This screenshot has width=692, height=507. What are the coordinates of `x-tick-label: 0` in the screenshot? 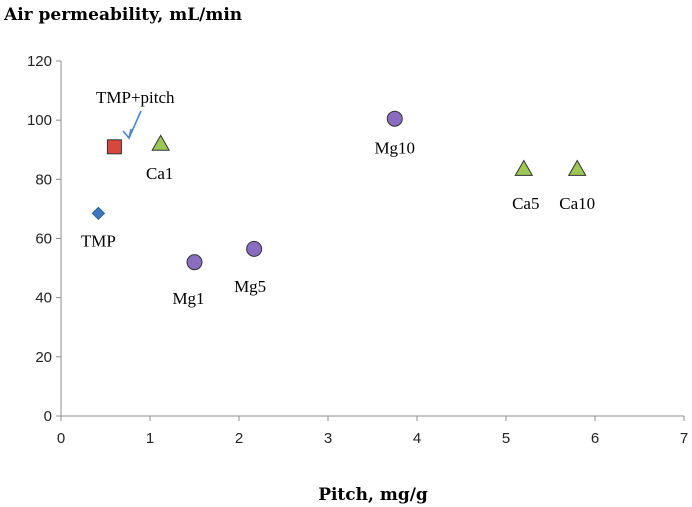 It's located at (61, 438).